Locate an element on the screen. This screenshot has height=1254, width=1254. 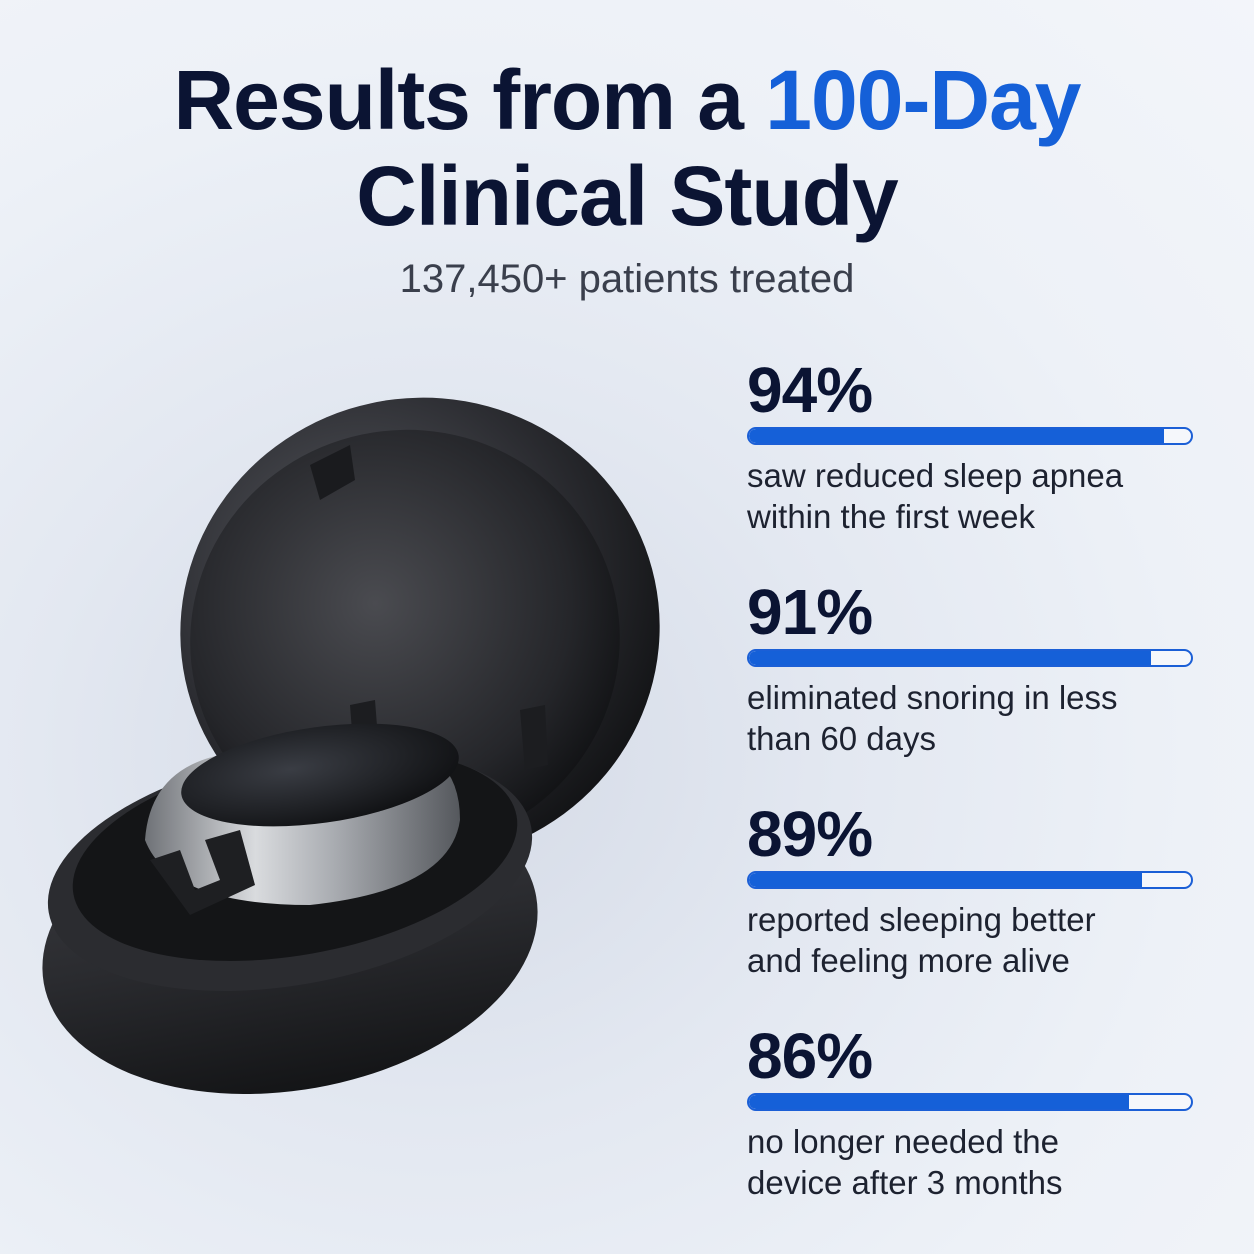
stat-desc-line: device after 3 months is located at coordinates (905, 1182).